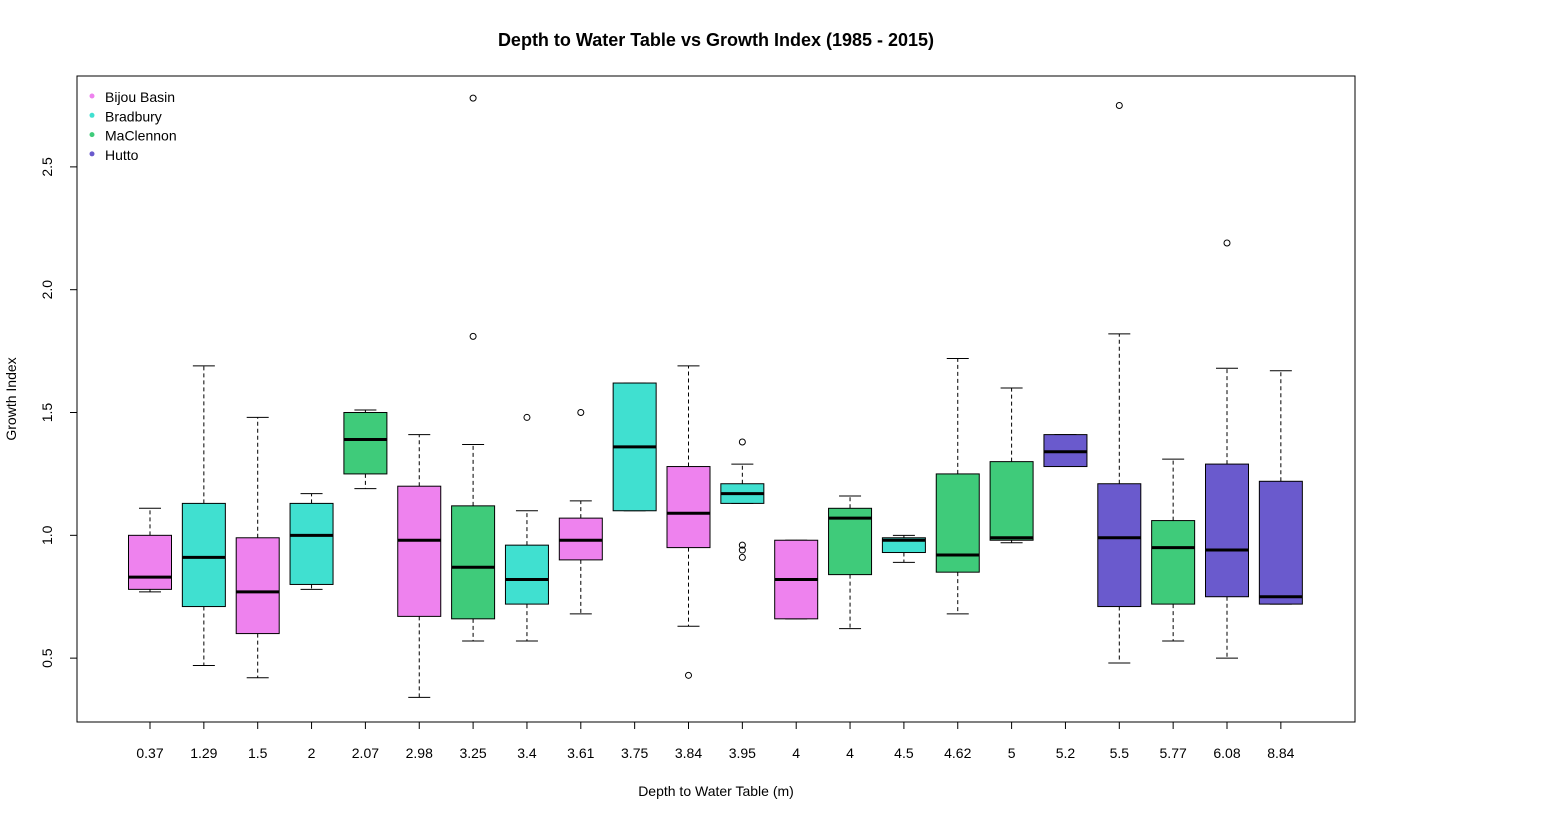 The height and width of the screenshot is (819, 1548). I want to click on x-tick-label: 6.08, so click(1226, 753).